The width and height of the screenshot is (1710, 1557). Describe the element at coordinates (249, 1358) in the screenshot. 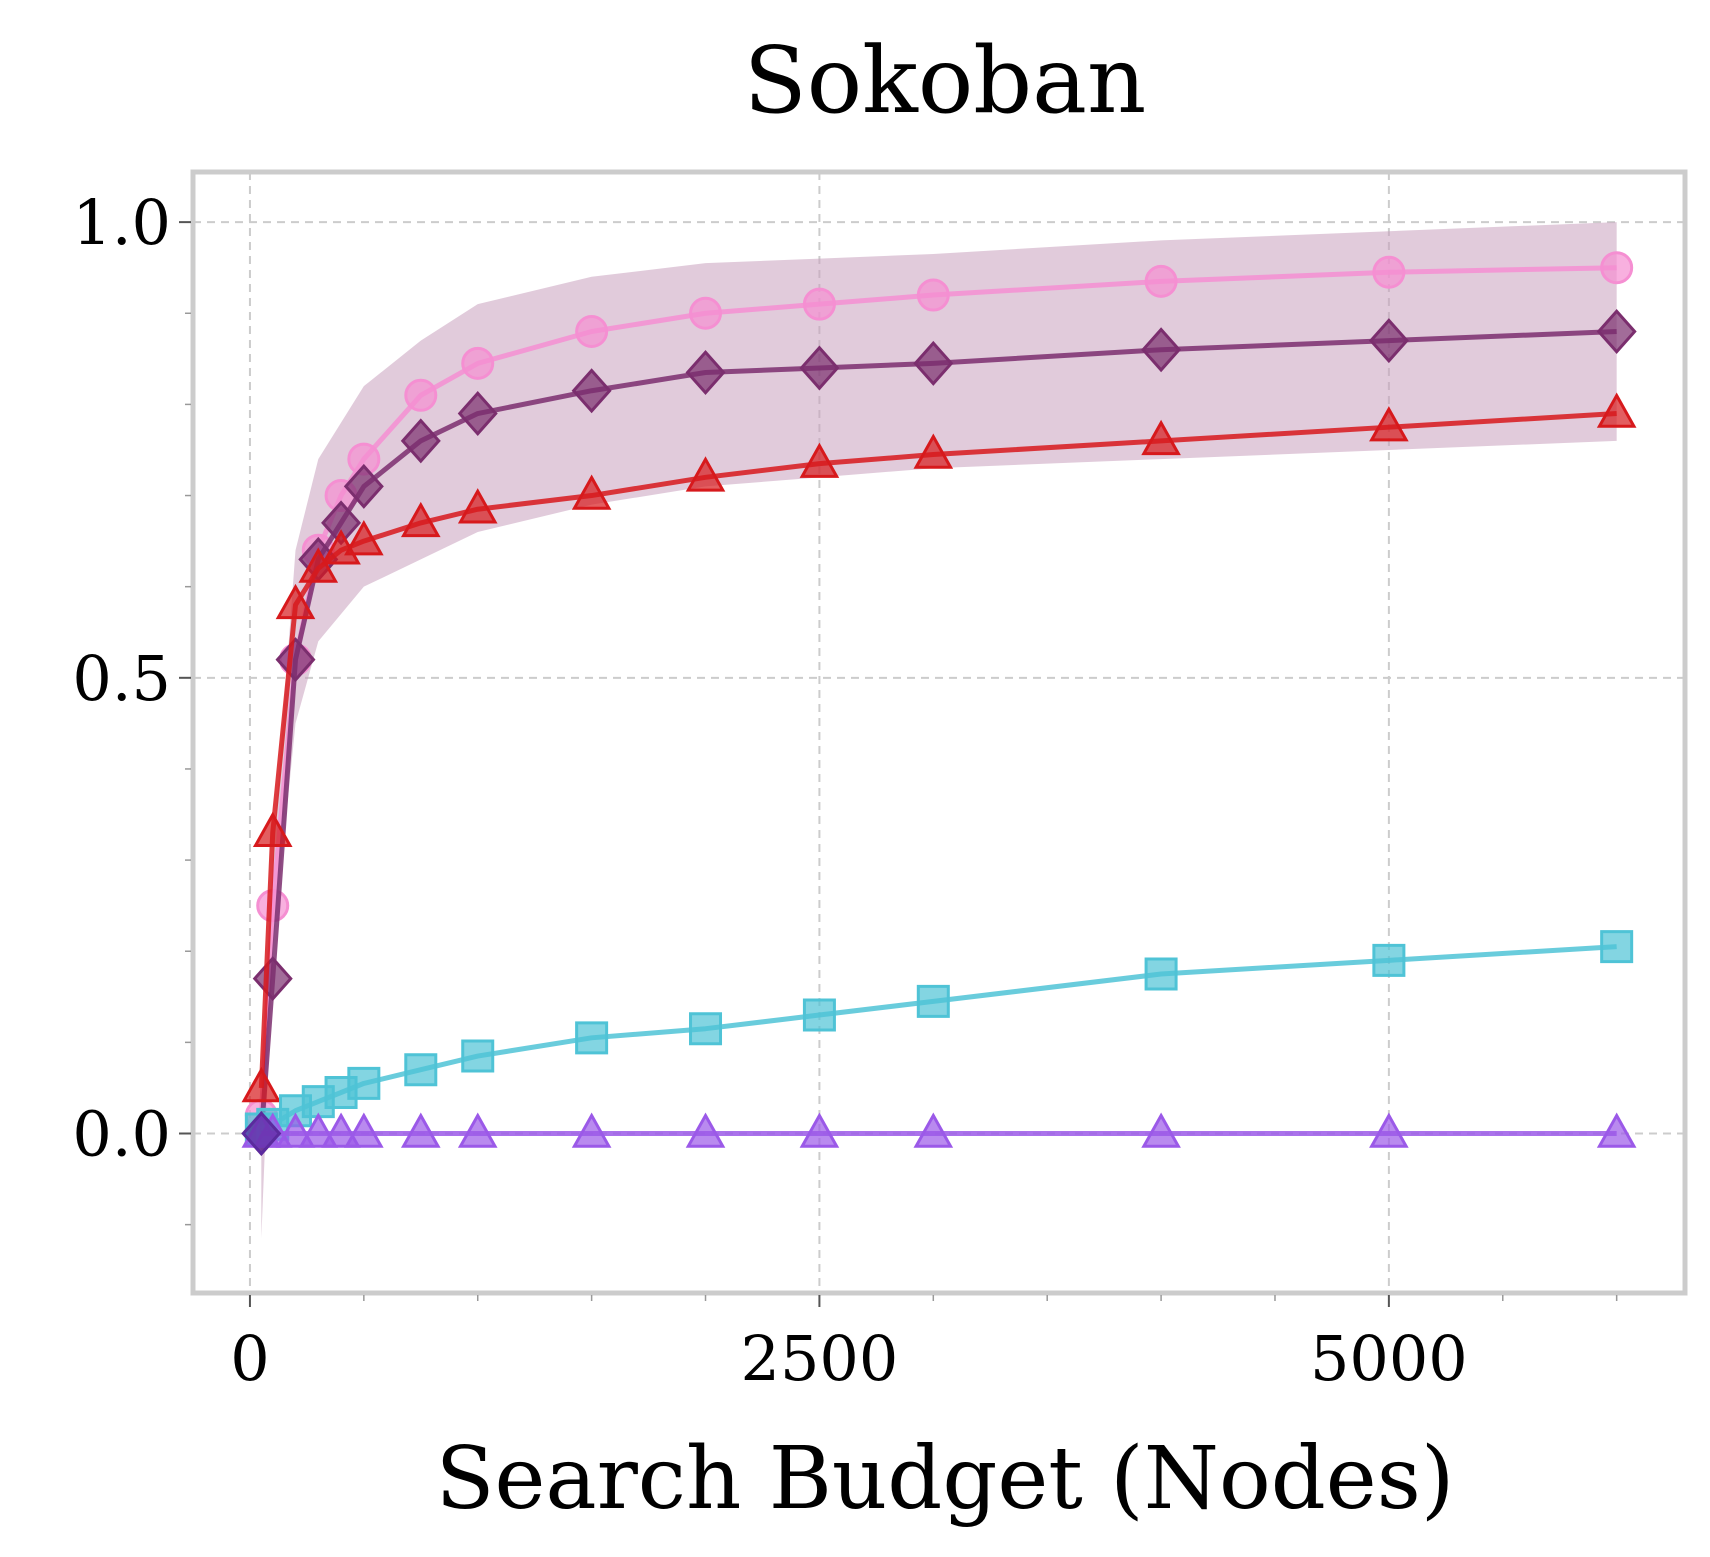

I see `x-tick-label-0: 0` at that location.